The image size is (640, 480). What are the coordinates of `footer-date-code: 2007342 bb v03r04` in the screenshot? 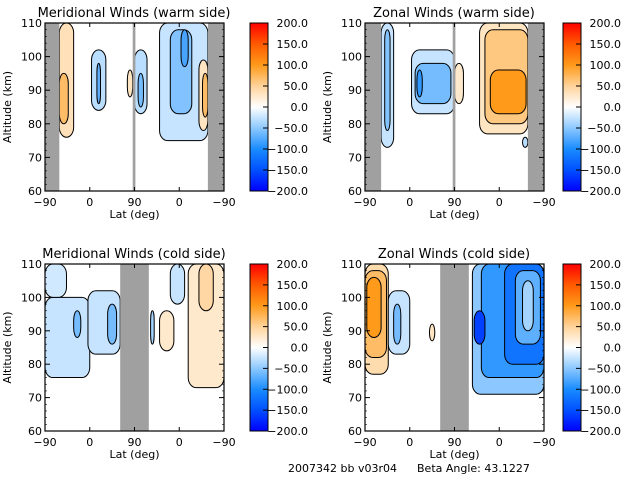 It's located at (342, 468).